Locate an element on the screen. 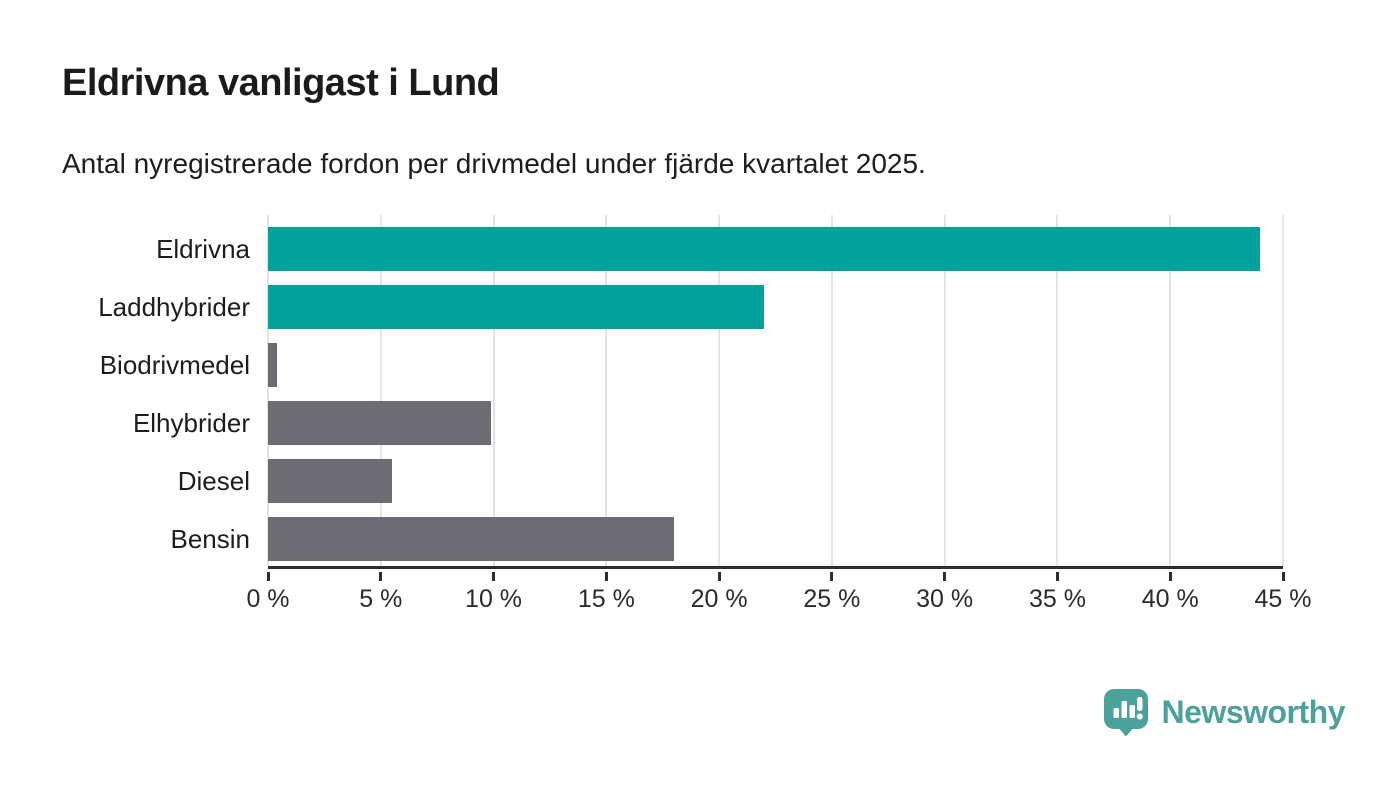 The image size is (1400, 793). bar-diesel is located at coordinates (330, 481).